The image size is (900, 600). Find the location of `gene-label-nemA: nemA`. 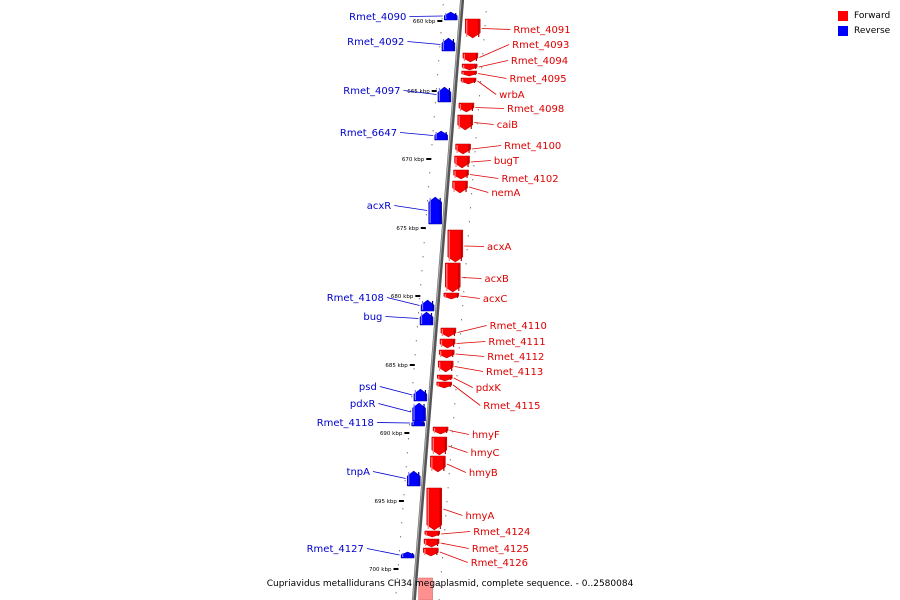

gene-label-nemA: nemA is located at coordinates (505, 193).